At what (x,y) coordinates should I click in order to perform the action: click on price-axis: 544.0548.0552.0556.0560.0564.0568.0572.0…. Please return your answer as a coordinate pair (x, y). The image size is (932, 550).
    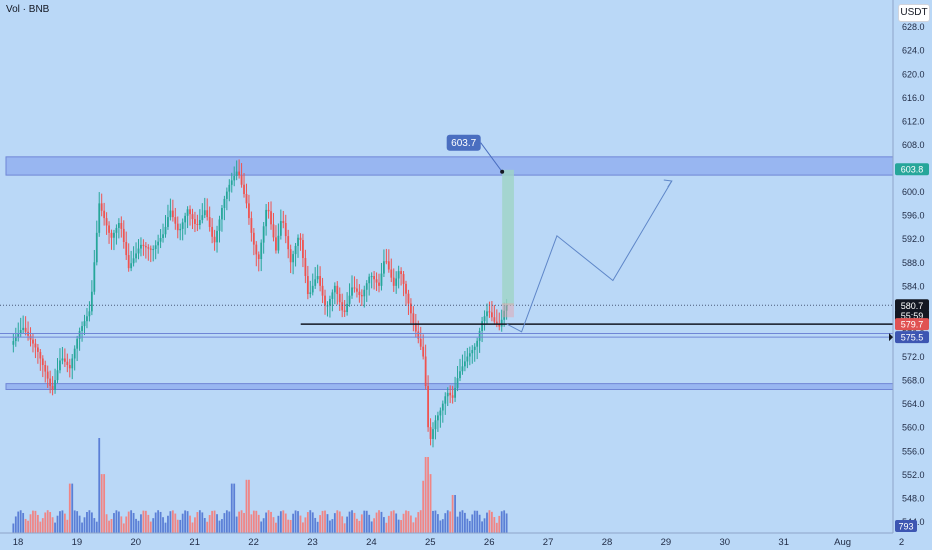
    Looking at the image, I should click on (912, 275).